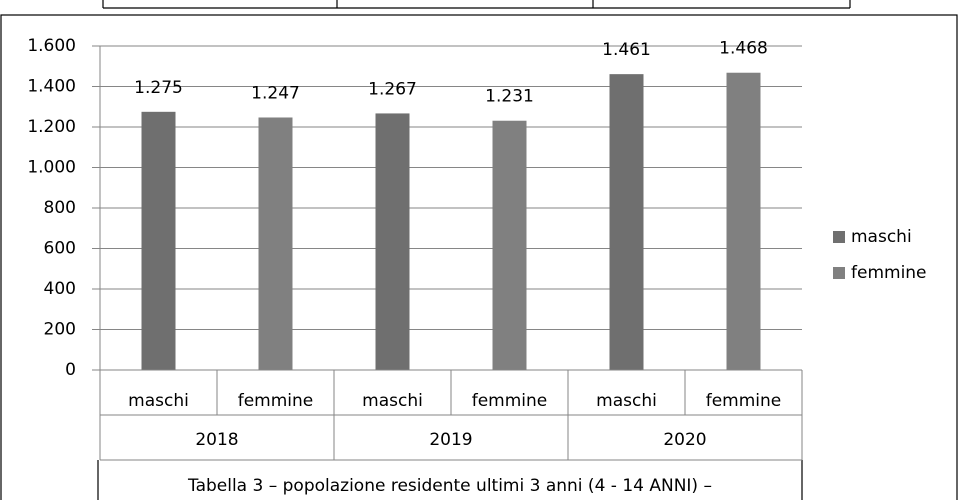 The height and width of the screenshot is (504, 959). What do you see at coordinates (275, 93) in the screenshot?
I see `data-label: 1.247` at bounding box center [275, 93].